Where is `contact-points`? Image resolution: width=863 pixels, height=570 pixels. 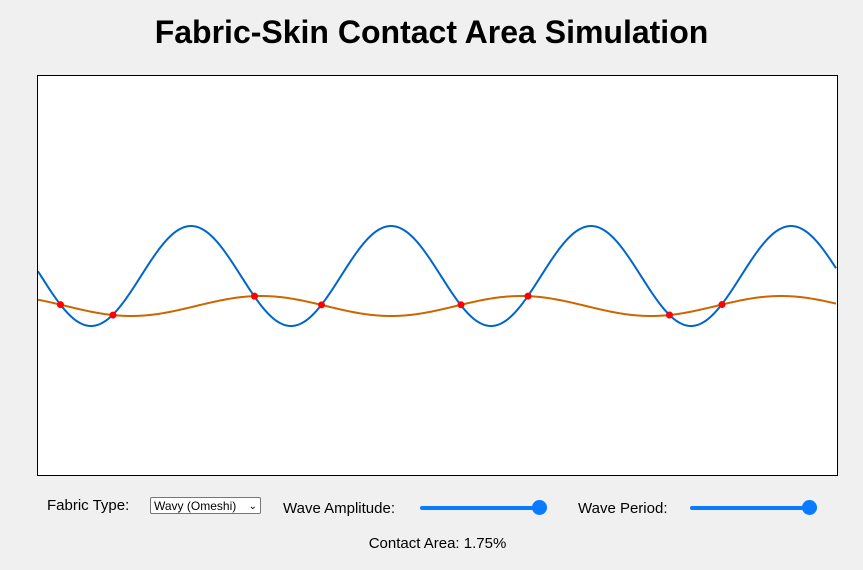
contact-points is located at coordinates (391, 305).